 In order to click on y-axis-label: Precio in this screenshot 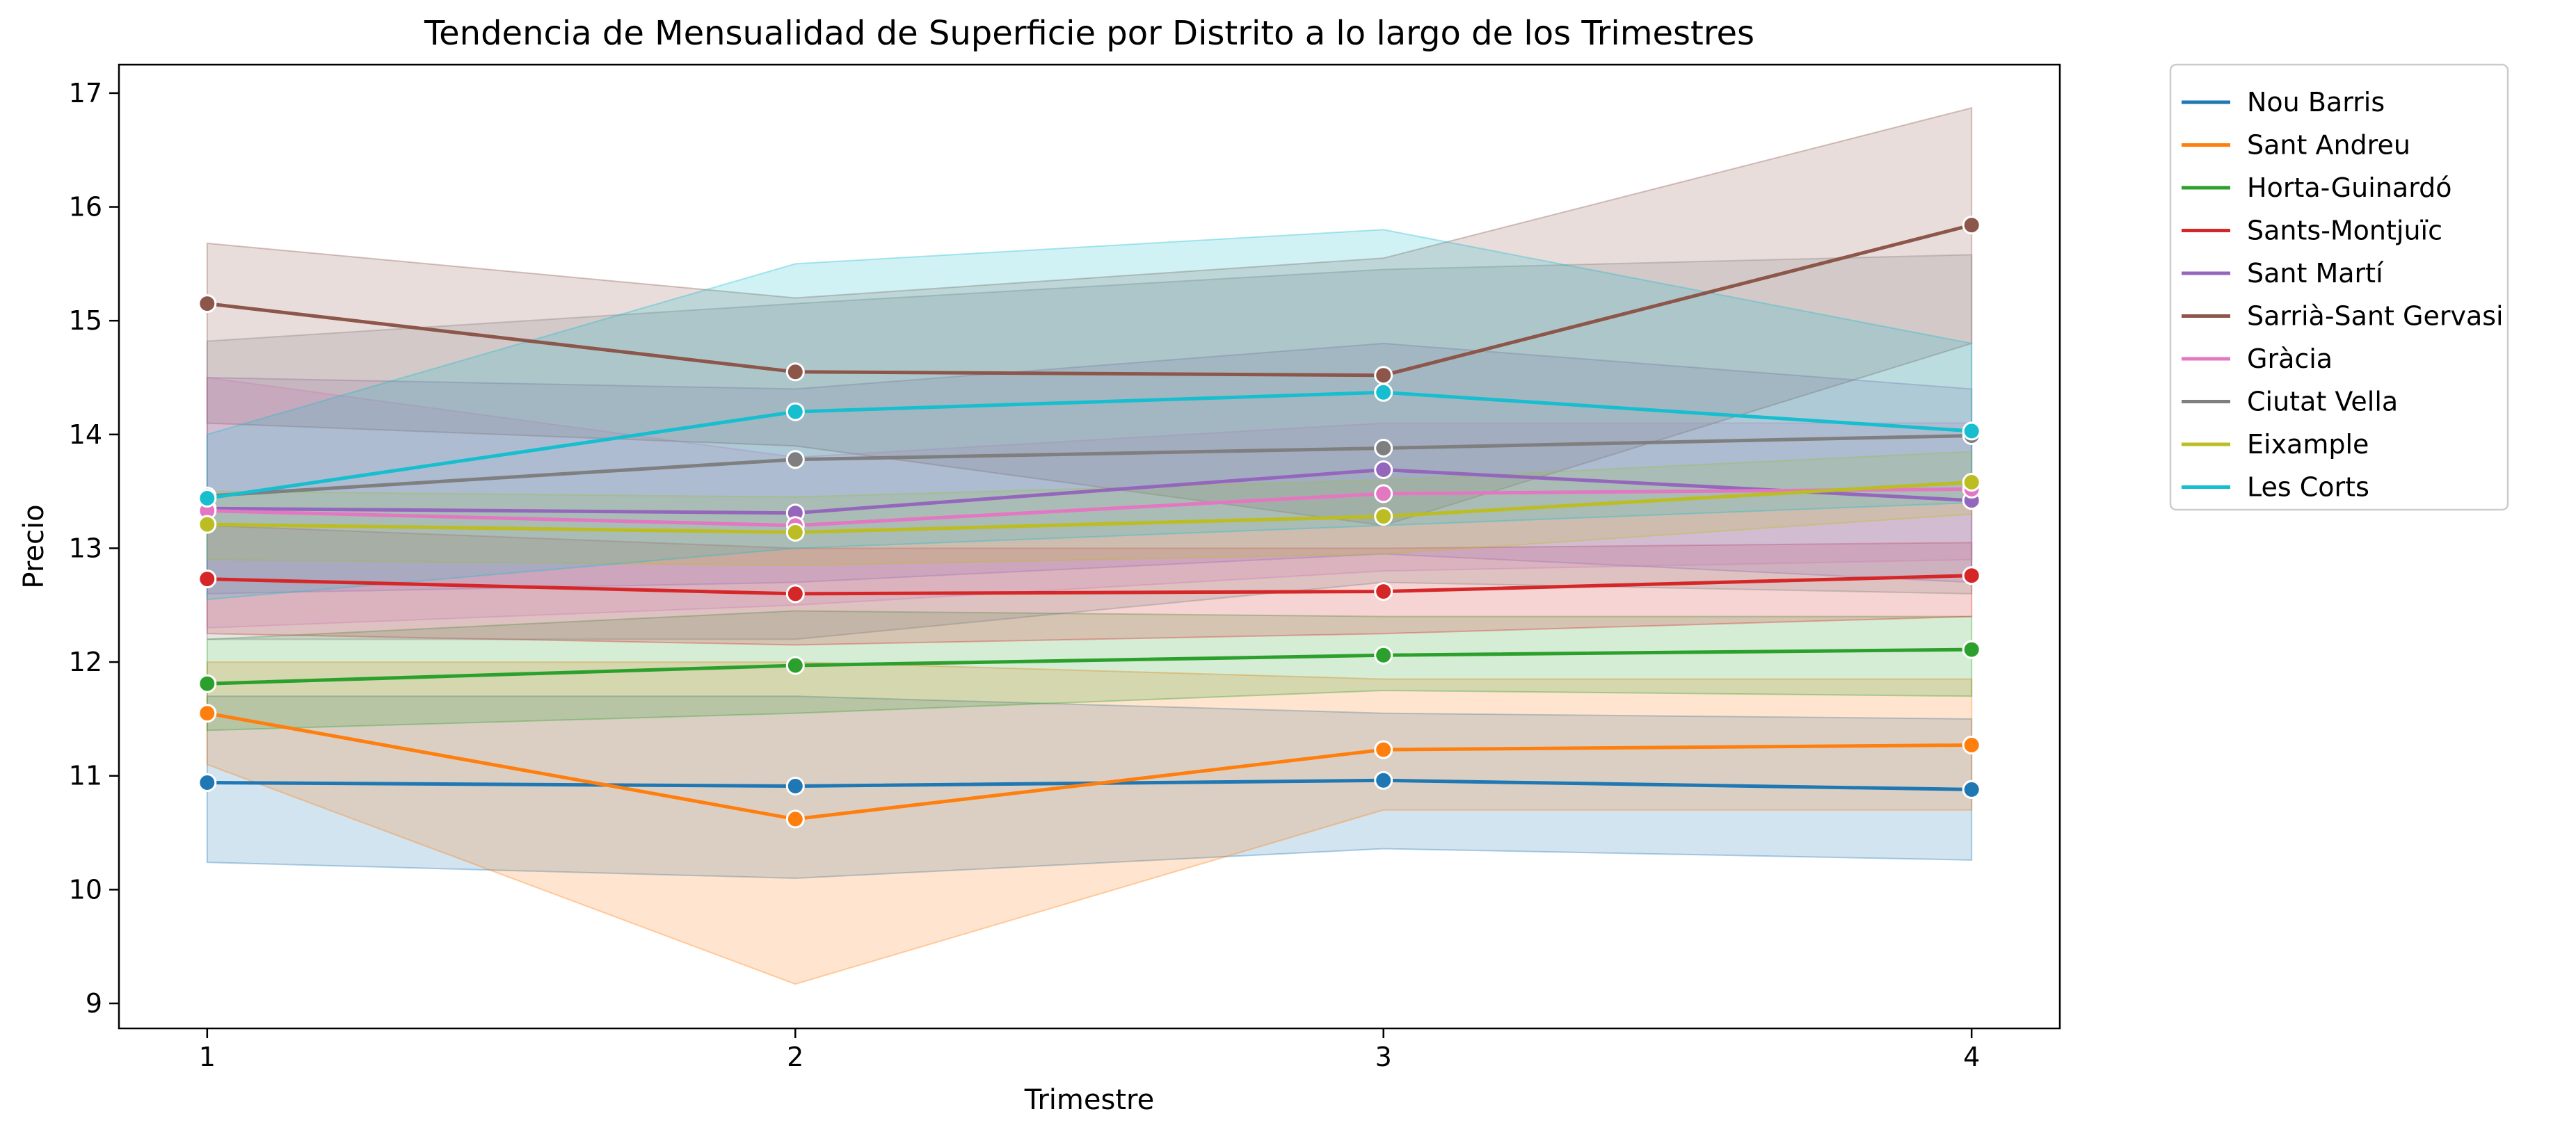, I will do `click(34, 546)`.